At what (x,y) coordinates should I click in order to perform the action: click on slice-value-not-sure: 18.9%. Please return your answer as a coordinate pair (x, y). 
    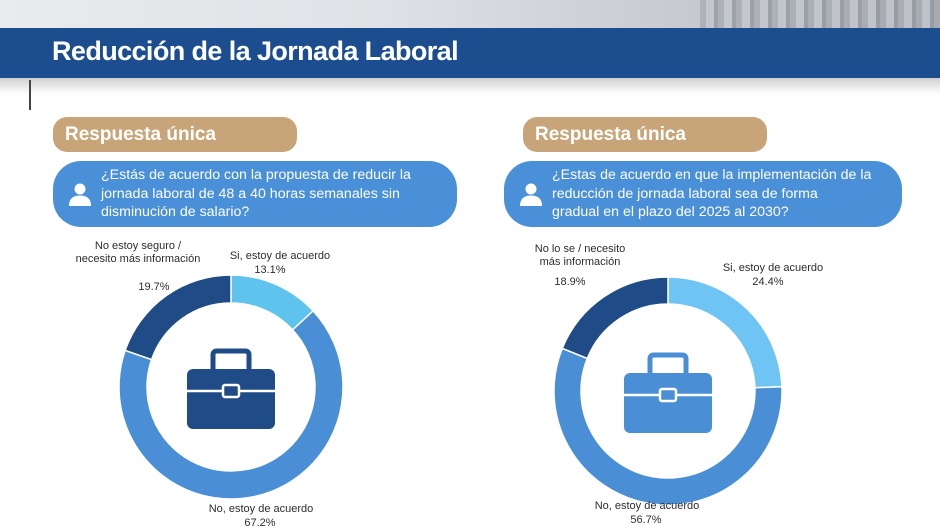
    Looking at the image, I should click on (570, 282).